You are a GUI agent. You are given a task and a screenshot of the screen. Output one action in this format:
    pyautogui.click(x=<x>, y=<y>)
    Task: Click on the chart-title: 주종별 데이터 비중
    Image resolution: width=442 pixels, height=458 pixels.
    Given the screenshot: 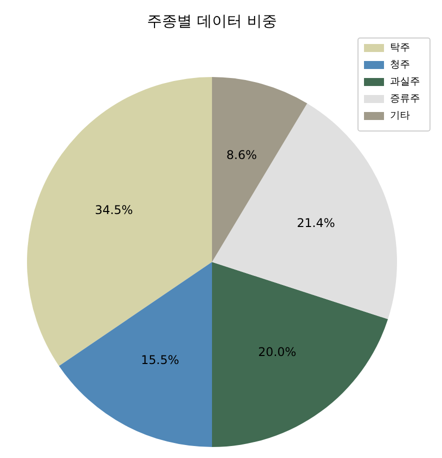 What is the action you would take?
    pyautogui.click(x=212, y=21)
    